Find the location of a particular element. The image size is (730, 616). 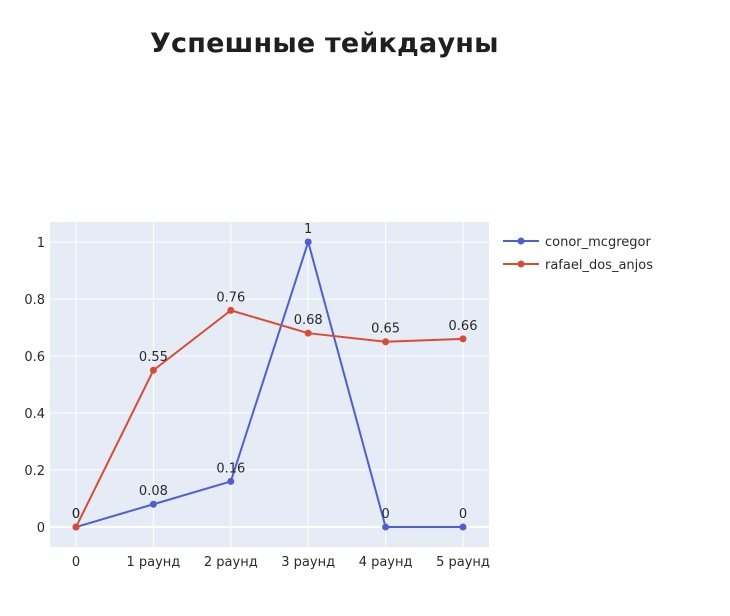

data-label: 0.08 is located at coordinates (153, 491).